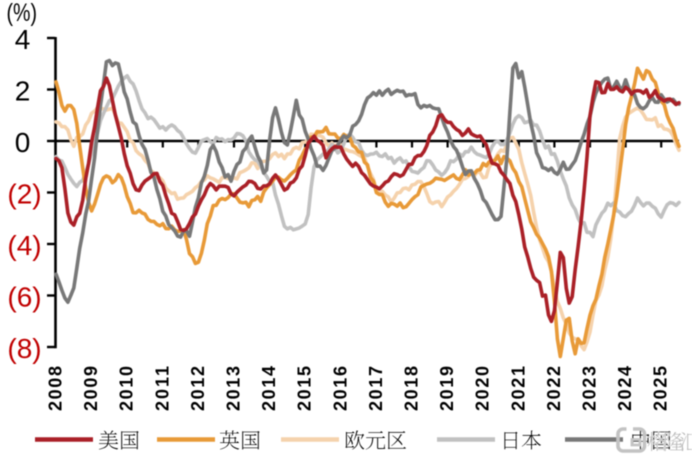  What do you see at coordinates (661, 388) in the screenshot?
I see `svg-text: 2025` at bounding box center [661, 388].